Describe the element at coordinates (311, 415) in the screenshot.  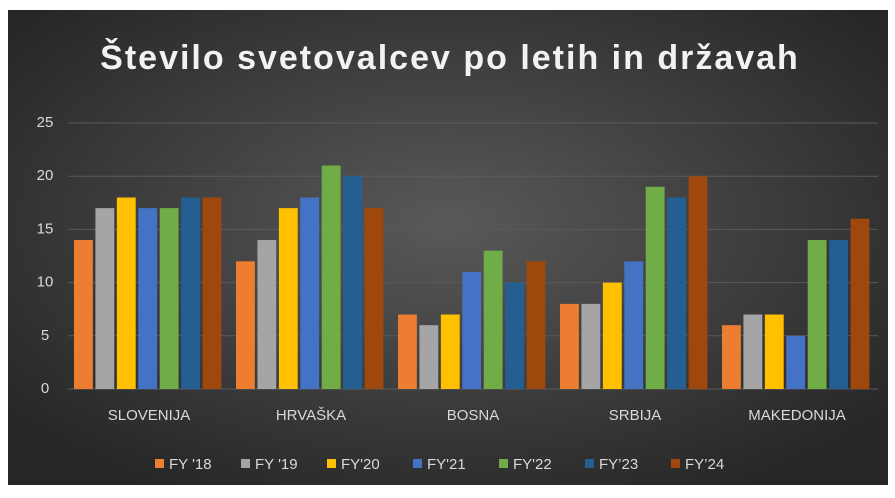
I see `x-tick-label: HRVAŠKA` at that location.